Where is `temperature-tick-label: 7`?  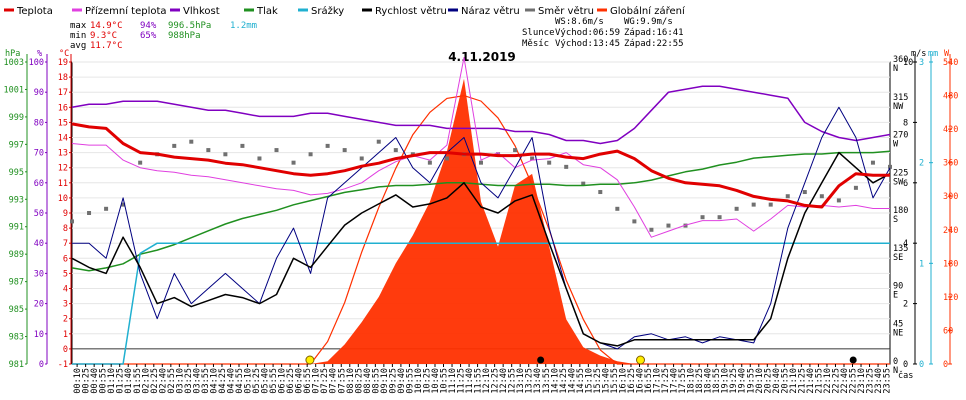 temperature-tick-label: 7 is located at coordinates (65, 244).